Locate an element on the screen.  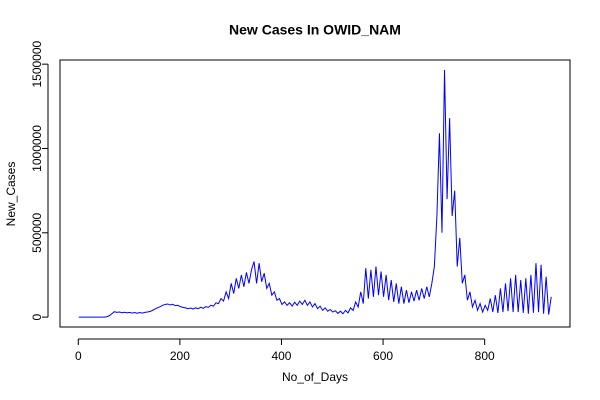
x-axis-label: No_of_Days is located at coordinates (315, 377).